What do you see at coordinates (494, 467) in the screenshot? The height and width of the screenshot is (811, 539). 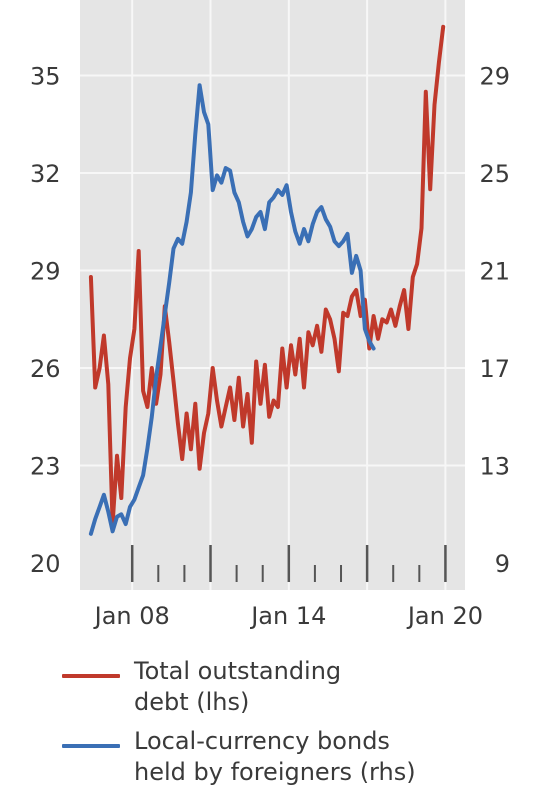 I see `right-tick-label: 13` at bounding box center [494, 467].